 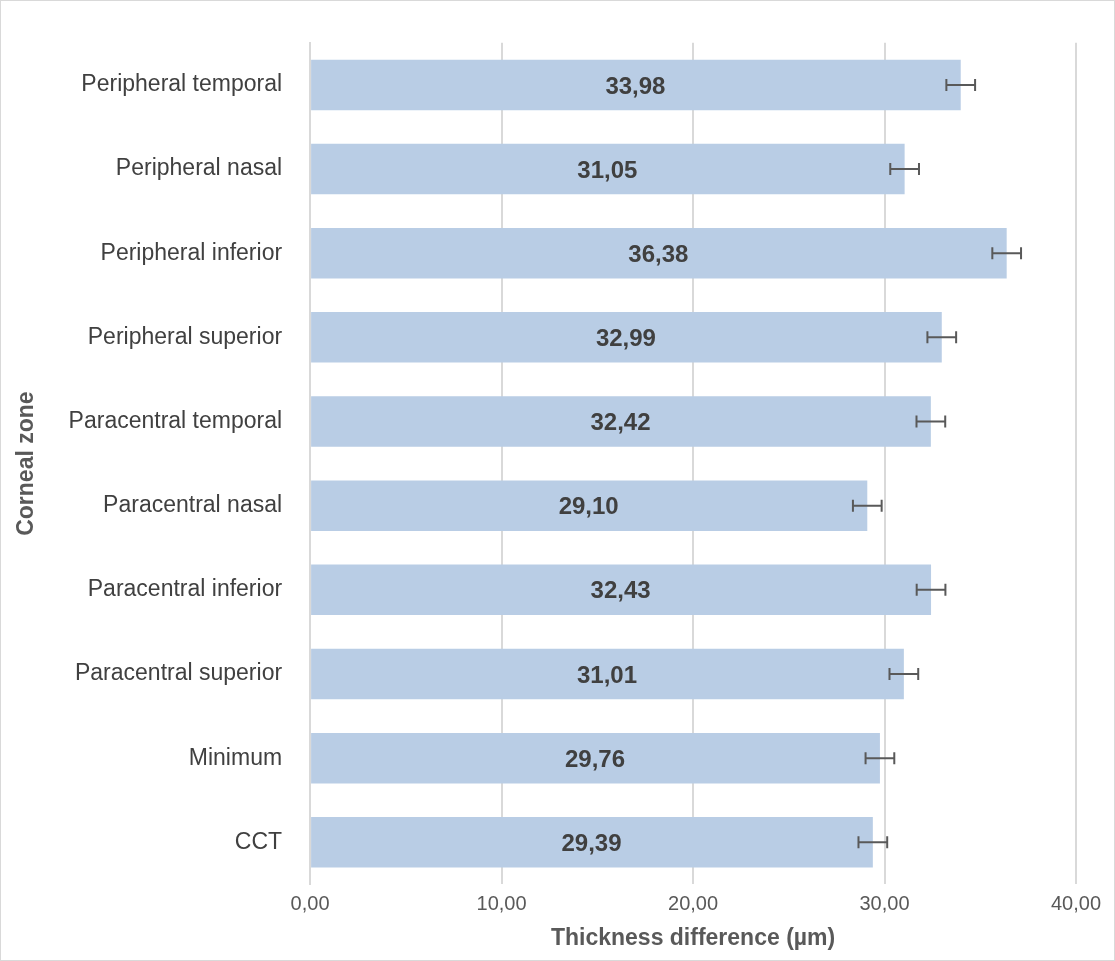 What do you see at coordinates (235, 756) in the screenshot?
I see `y-tick-label: Minimum` at bounding box center [235, 756].